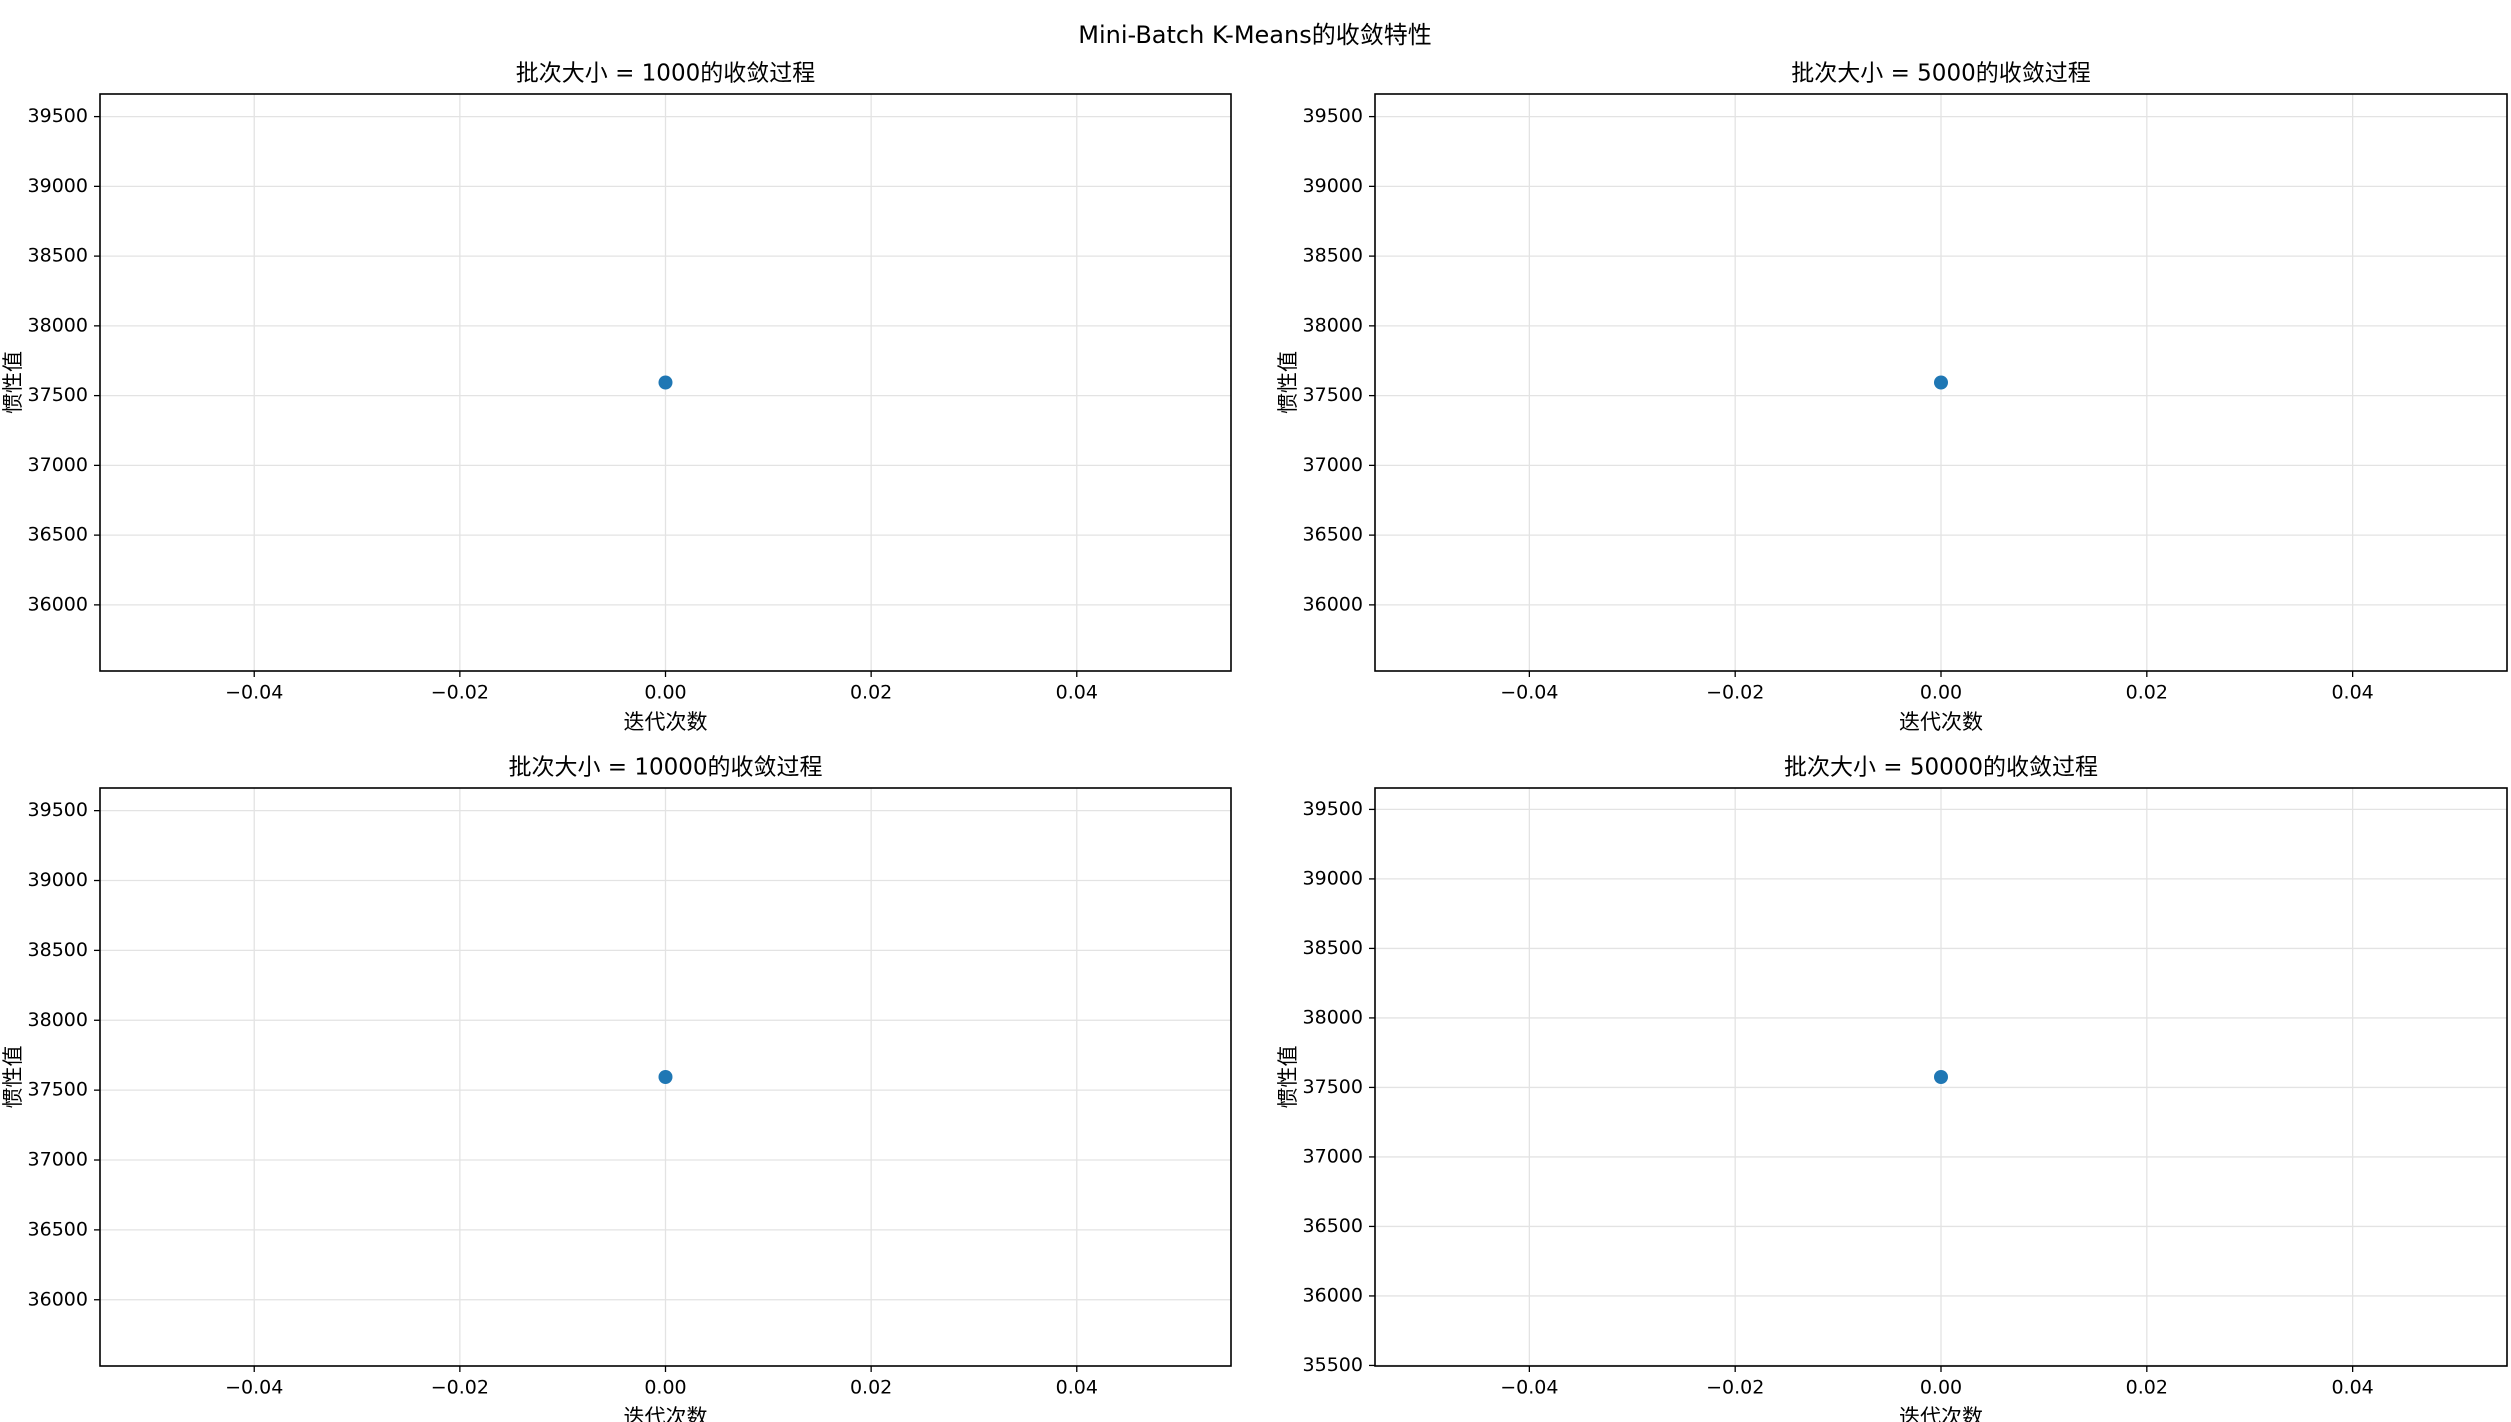 This screenshot has width=2511, height=1422. I want to click on subplot-title: 批次大小 = 50000的收敛过程, so click(1941, 768).